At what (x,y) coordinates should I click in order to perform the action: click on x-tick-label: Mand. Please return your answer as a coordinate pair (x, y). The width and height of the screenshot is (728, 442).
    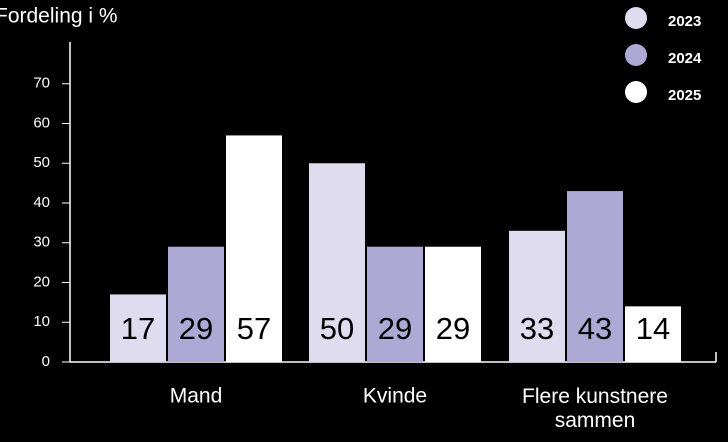
    Looking at the image, I should click on (196, 396).